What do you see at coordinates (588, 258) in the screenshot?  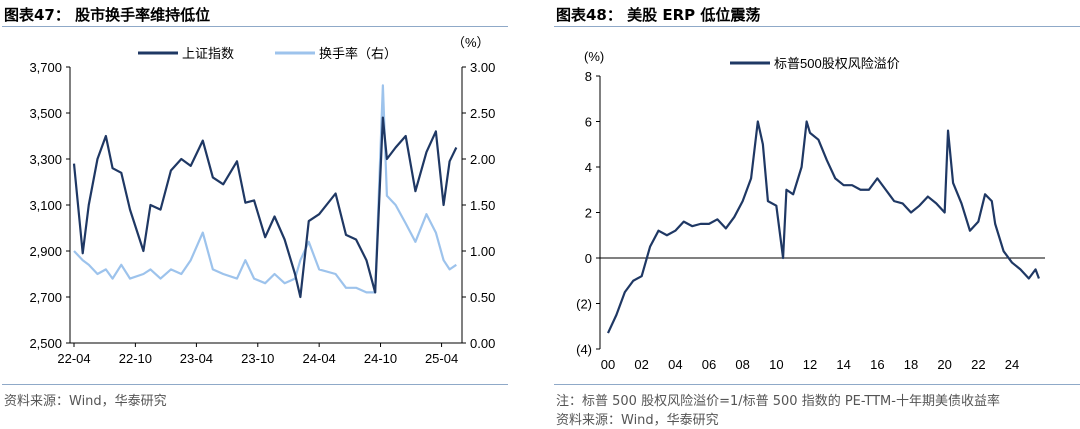 I see `y-tick-label: 0` at bounding box center [588, 258].